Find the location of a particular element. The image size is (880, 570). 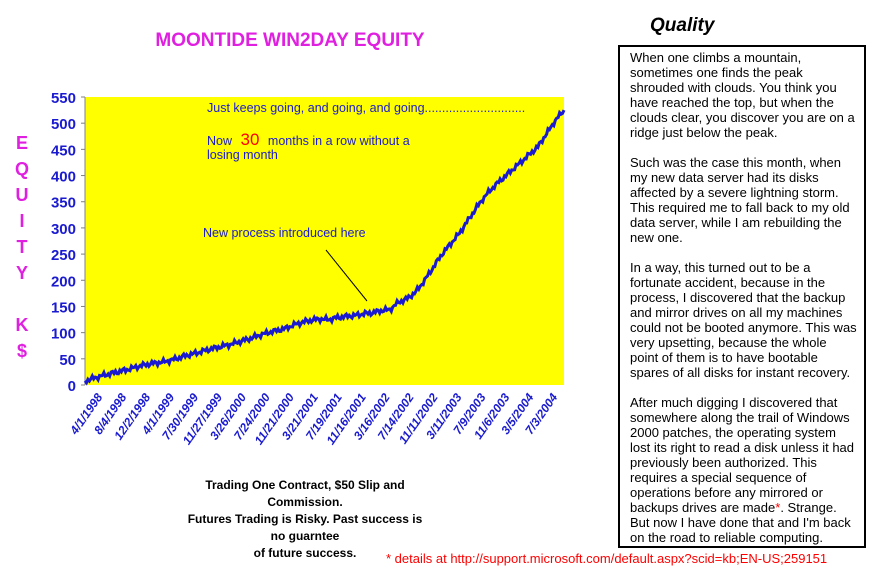

annotation-month-count: 30 is located at coordinates (250, 139).